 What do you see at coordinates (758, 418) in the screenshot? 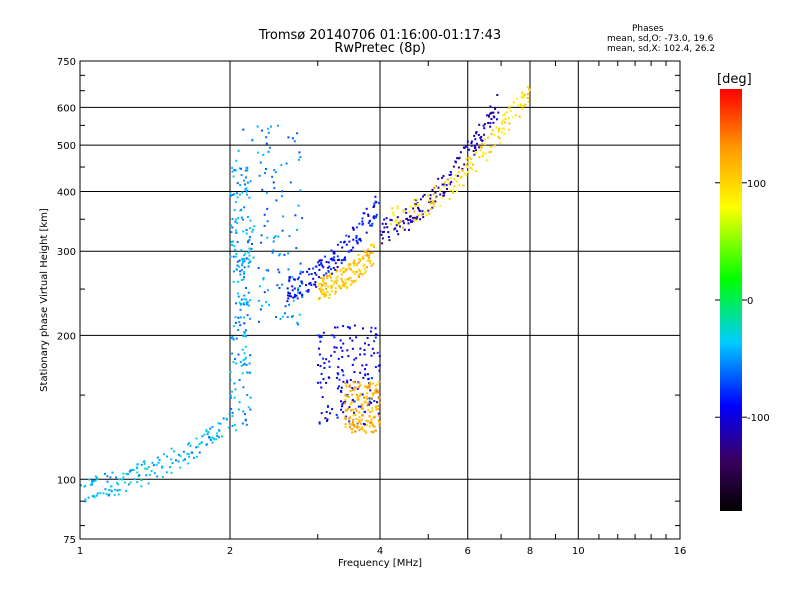
I see `colorbar-tick-label: -100` at bounding box center [758, 418].